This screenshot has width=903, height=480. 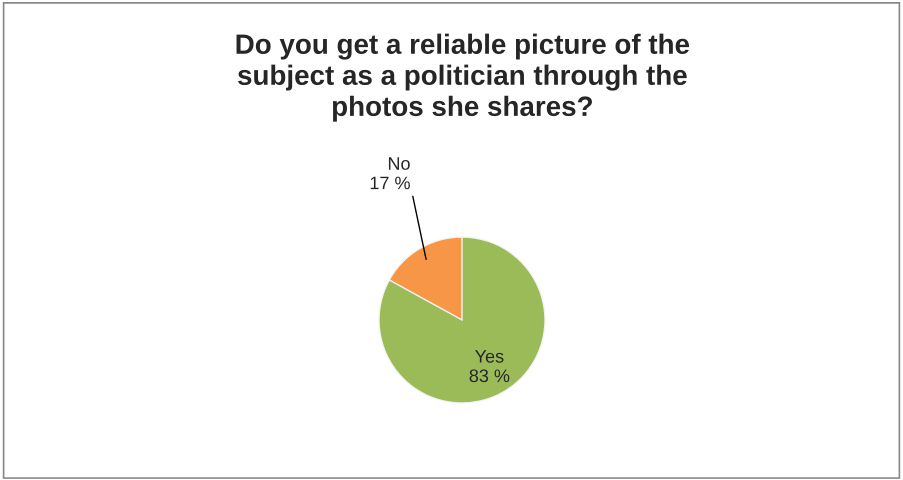 What do you see at coordinates (462, 320) in the screenshot?
I see `pie-slice` at bounding box center [462, 320].